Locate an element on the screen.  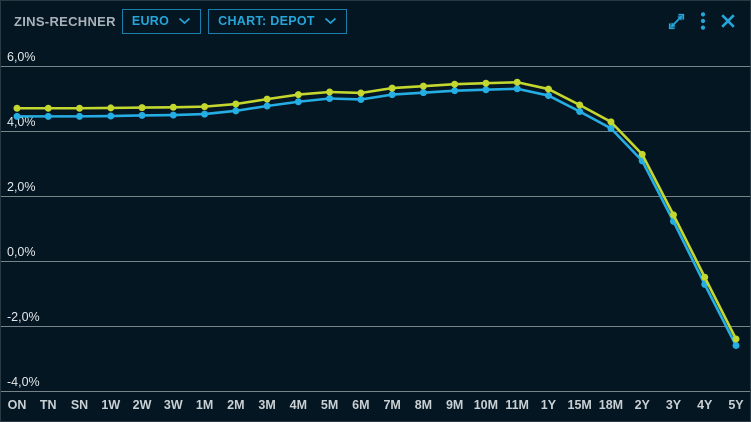
x-tick-label: 3Y is located at coordinates (674, 405).